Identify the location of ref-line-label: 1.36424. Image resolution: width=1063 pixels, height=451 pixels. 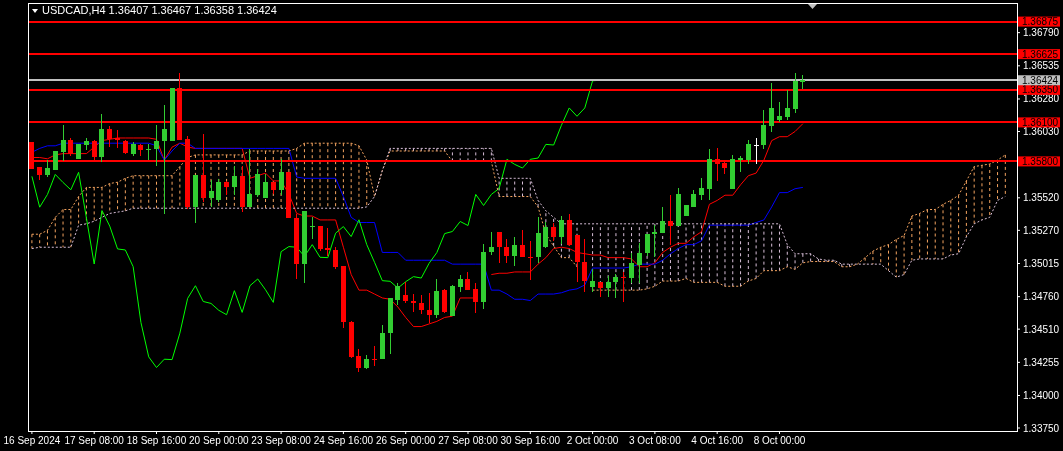
(1040, 80).